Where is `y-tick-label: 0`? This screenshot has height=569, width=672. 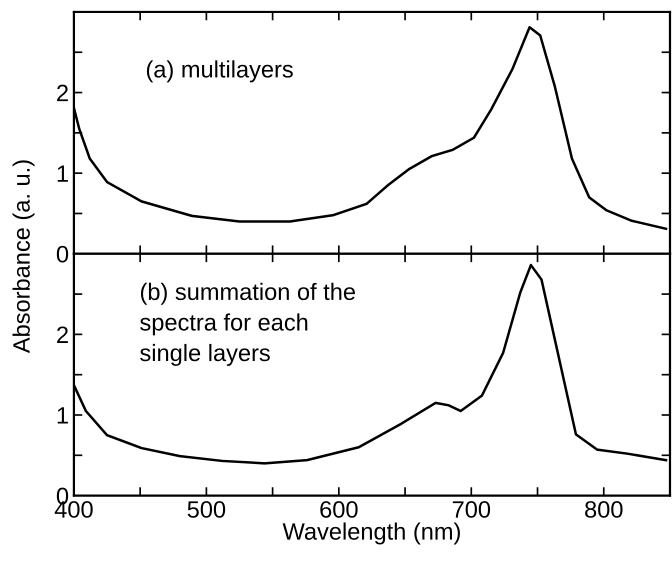
y-tick-label: 0 is located at coordinates (62, 254).